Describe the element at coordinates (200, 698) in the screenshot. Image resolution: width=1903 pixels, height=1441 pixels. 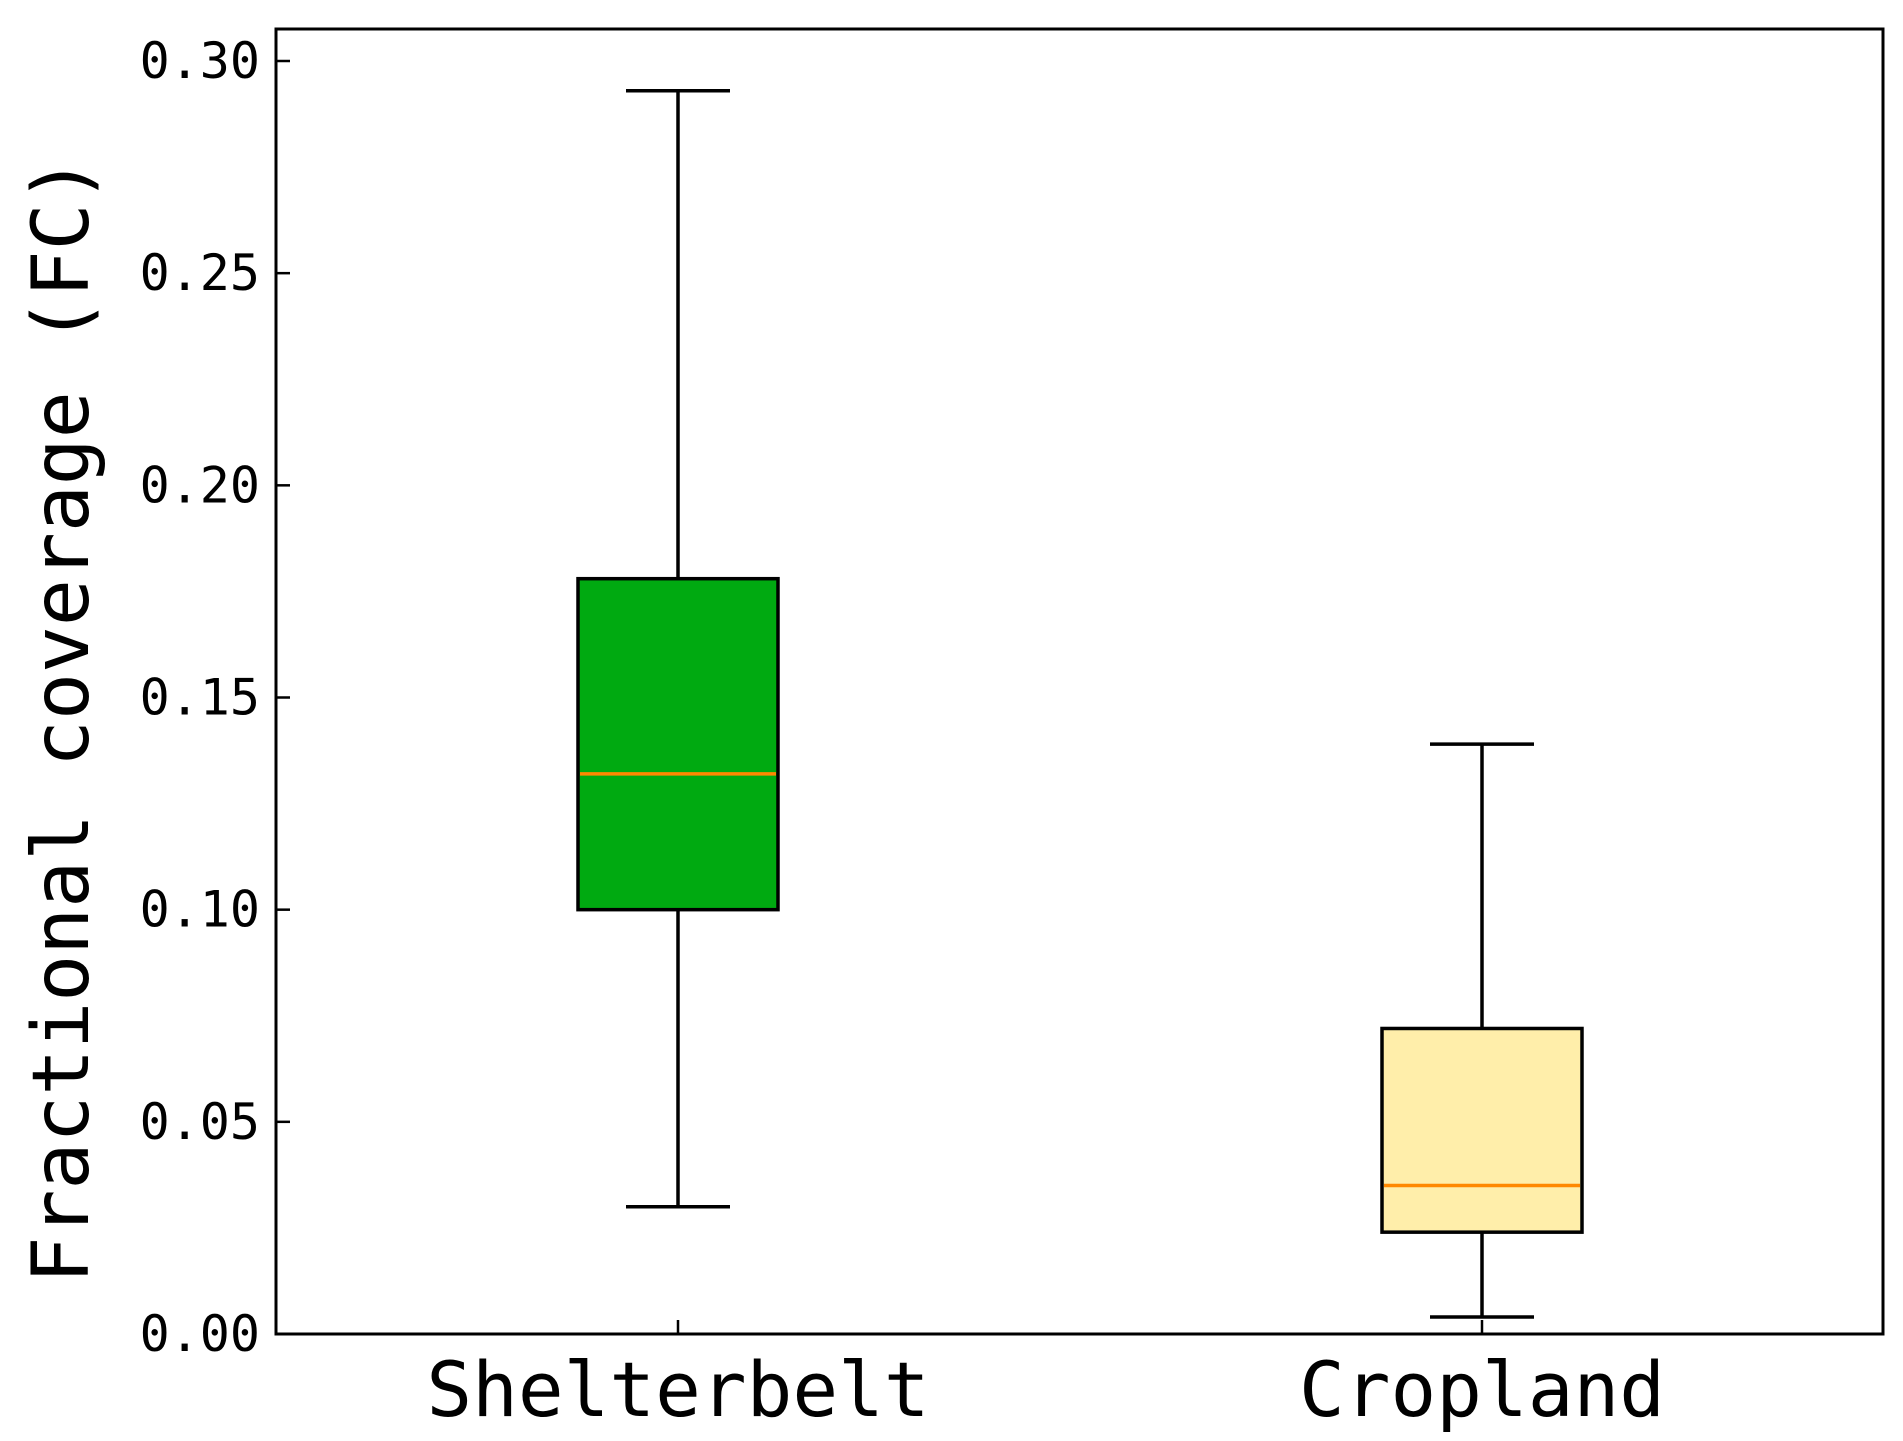
I see `y-tick-label: 0.15` at that location.